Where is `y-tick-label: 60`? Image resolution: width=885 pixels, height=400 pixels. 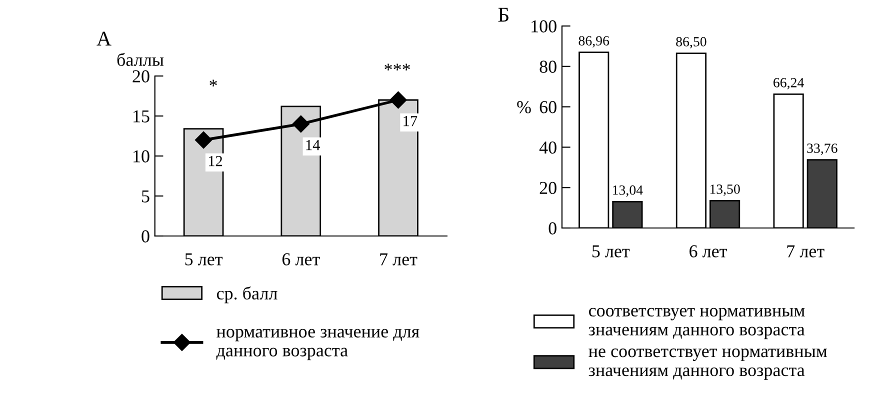 y-tick-label: 60 is located at coordinates (548, 107).